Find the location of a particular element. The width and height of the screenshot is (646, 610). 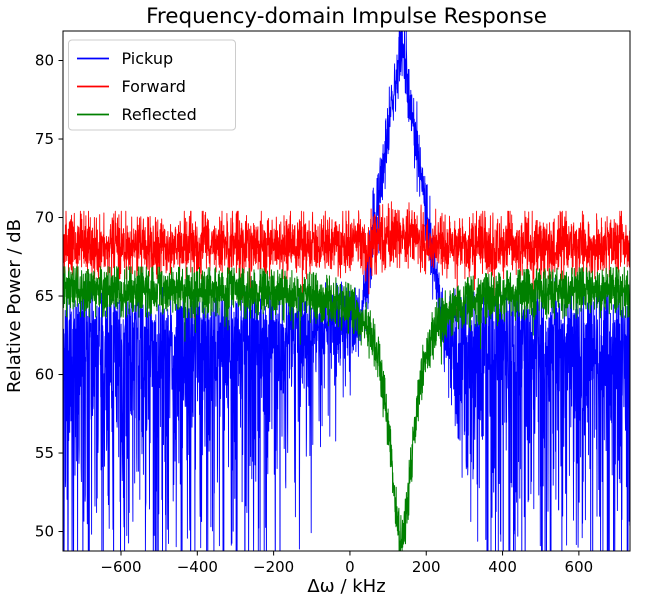

x-tick-label: 0 is located at coordinates (350, 567).